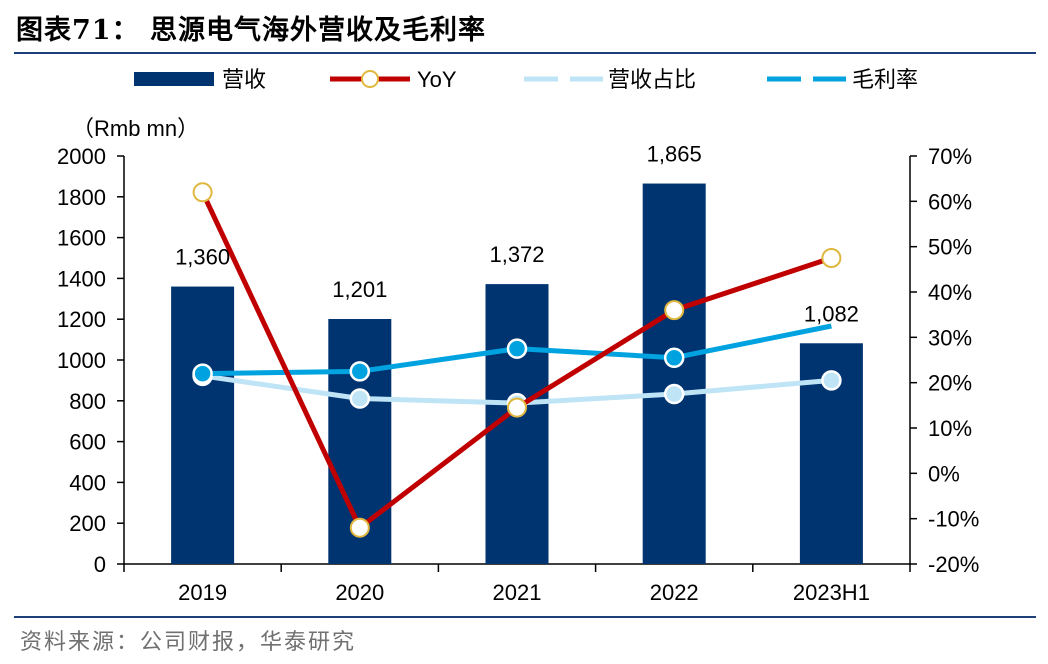  I want to click on x-tick-label: 2023H1, so click(831, 592).